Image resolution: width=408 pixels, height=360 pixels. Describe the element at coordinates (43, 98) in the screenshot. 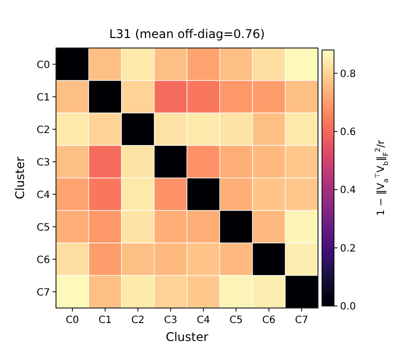

I see `y-tick-label: C1` at that location.